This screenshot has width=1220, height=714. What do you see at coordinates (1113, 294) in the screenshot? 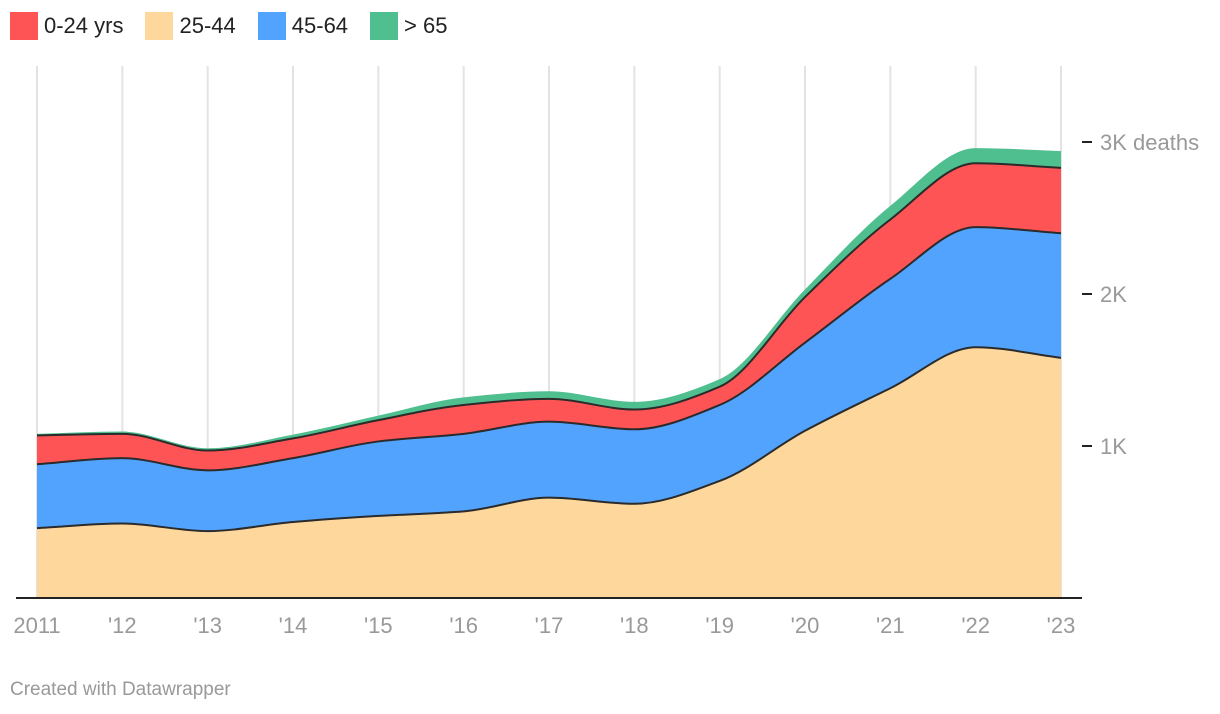
I see `y-tick-label: 2K` at bounding box center [1113, 294].